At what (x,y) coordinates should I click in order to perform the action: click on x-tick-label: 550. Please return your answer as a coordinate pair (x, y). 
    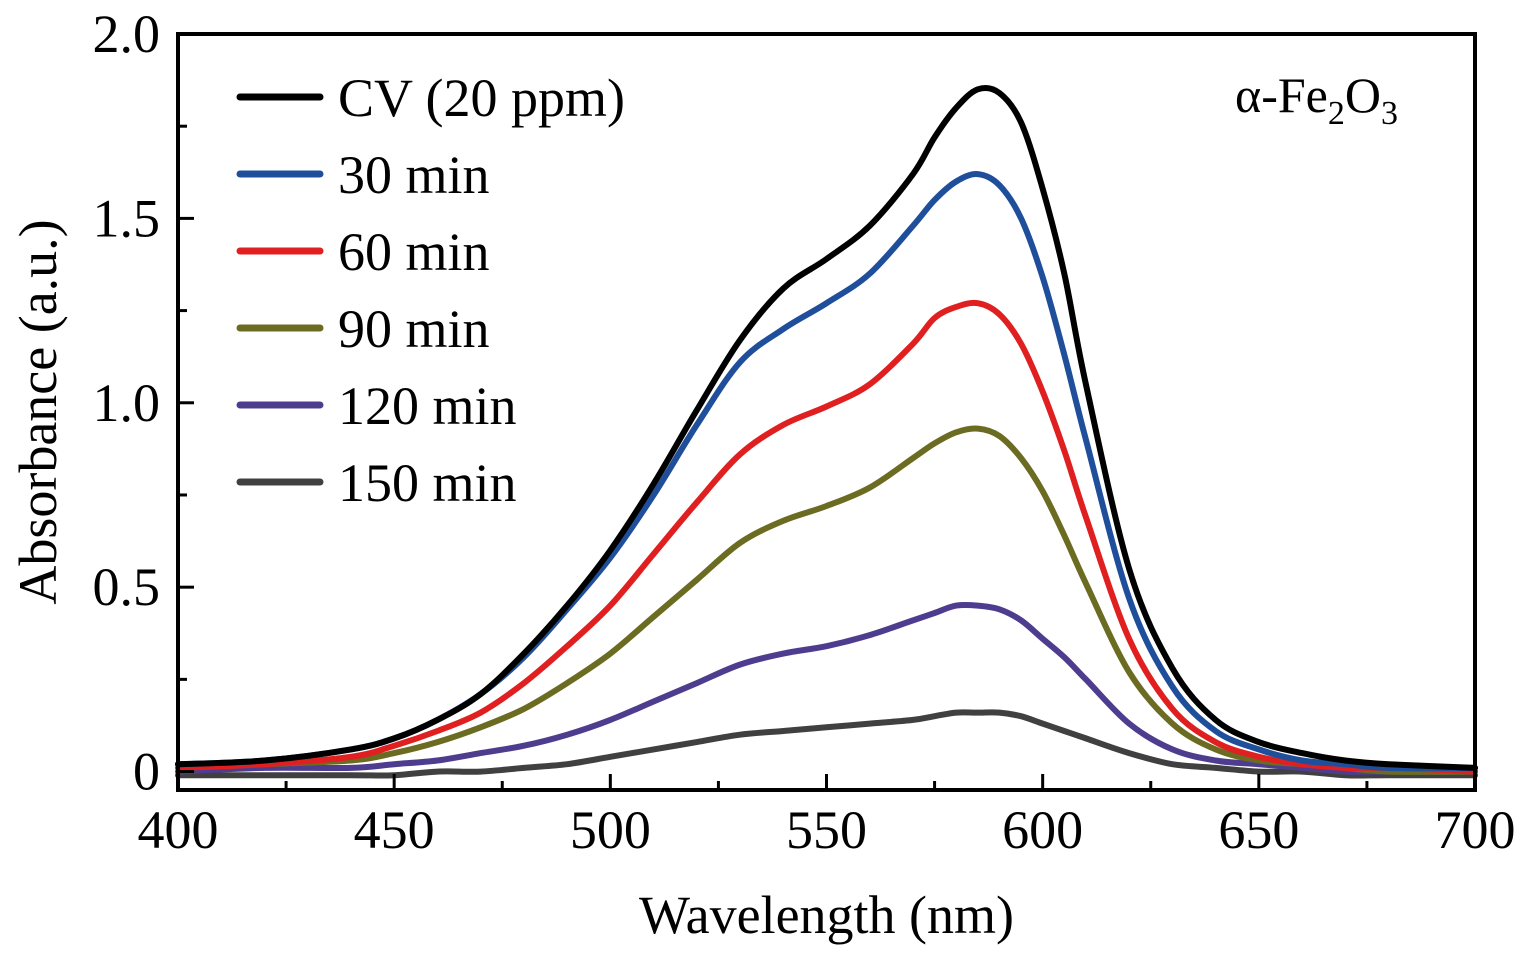
    Looking at the image, I should click on (826, 830).